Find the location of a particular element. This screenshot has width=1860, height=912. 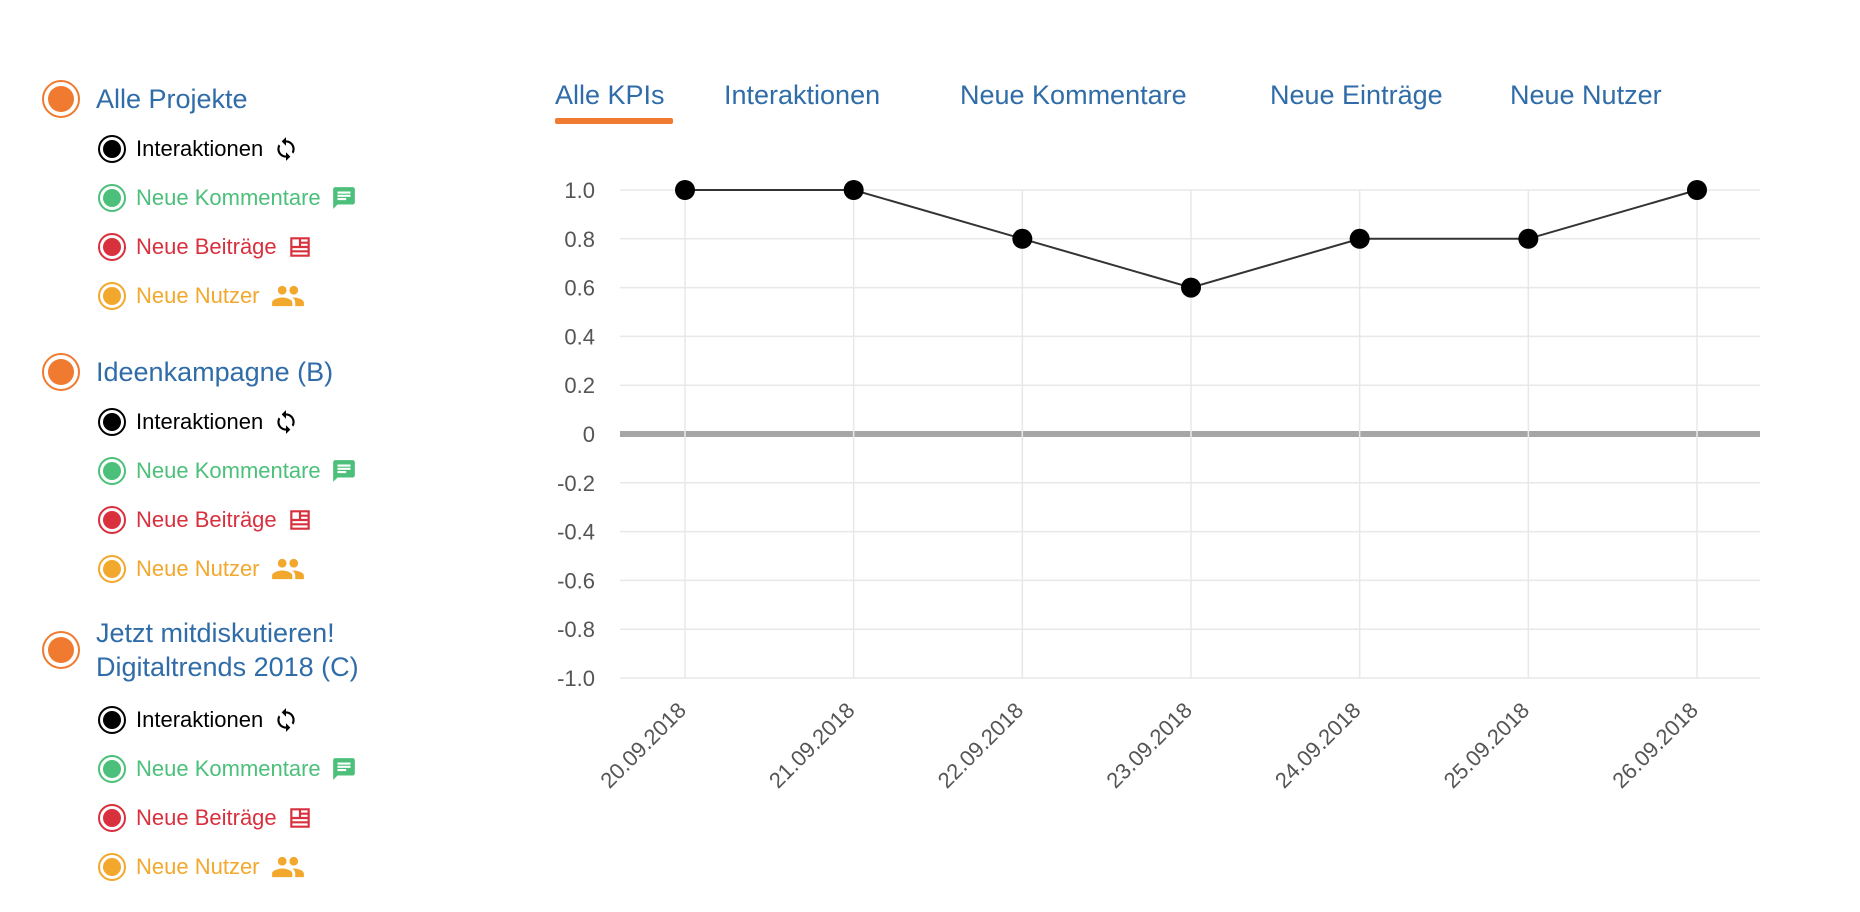

x-tick-label: 20.09.2018 is located at coordinates (643, 746).